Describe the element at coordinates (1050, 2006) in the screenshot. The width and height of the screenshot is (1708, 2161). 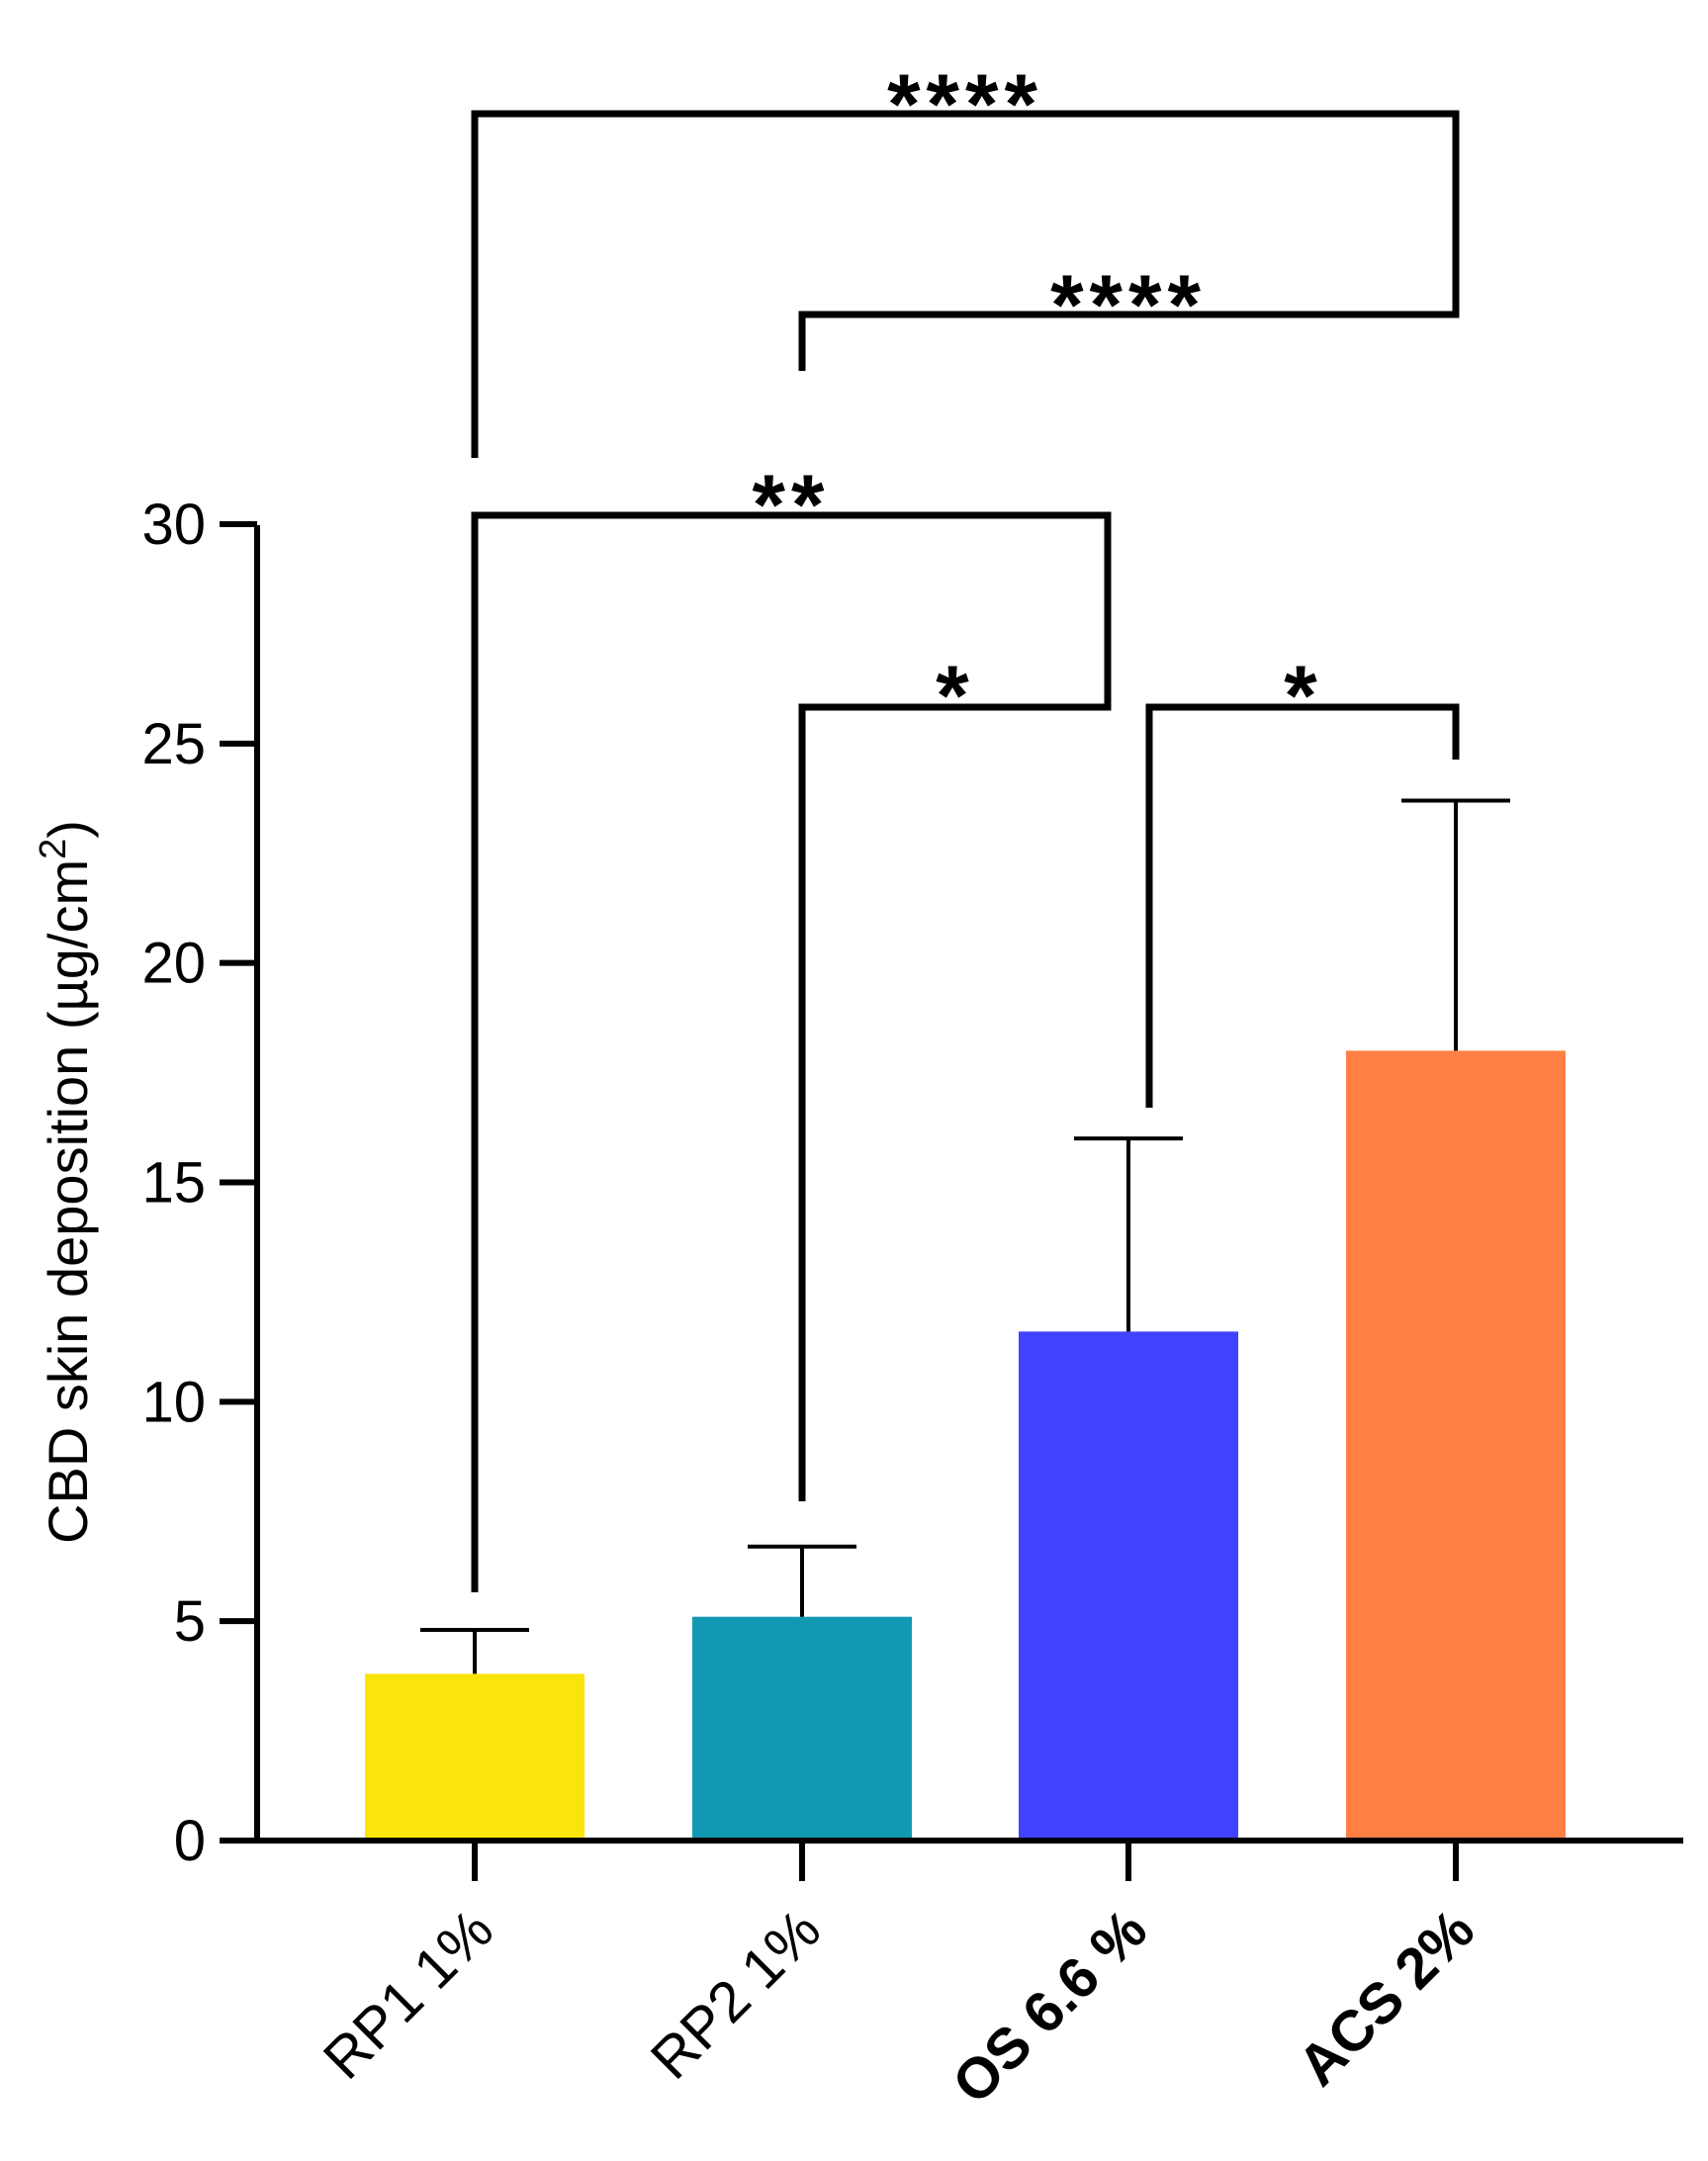
I see `x-category-label: OS 6.6 %` at that location.